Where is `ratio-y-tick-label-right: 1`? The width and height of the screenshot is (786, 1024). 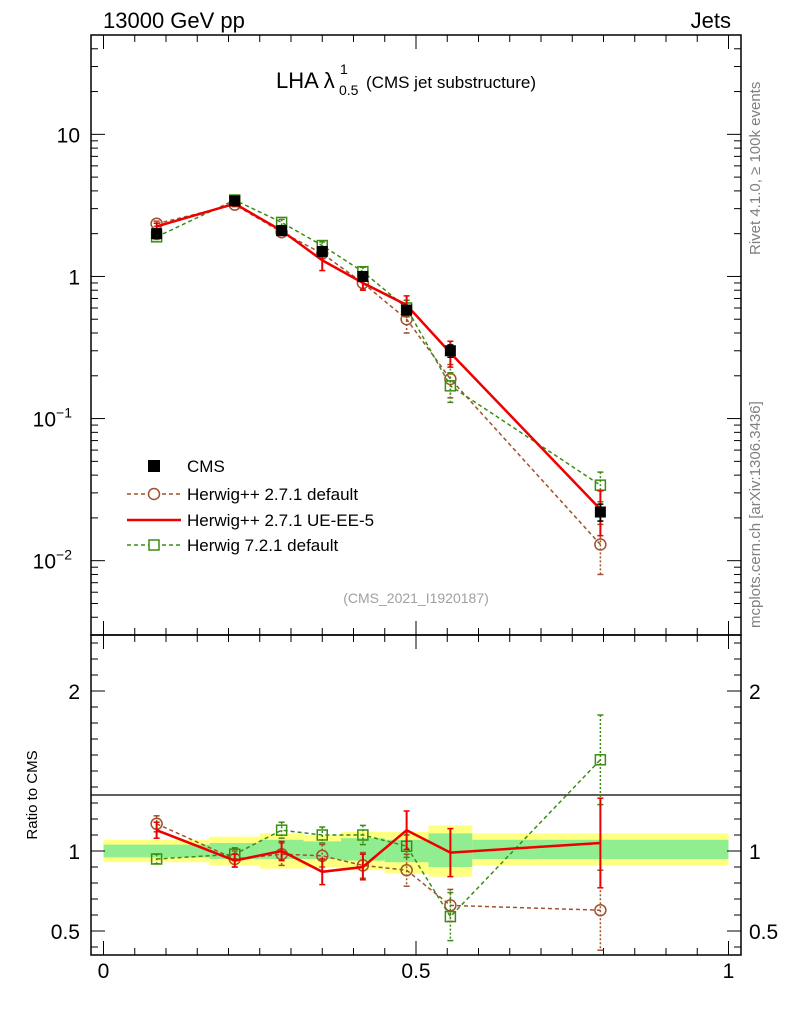 ratio-y-tick-label-right: 1 is located at coordinates (755, 852).